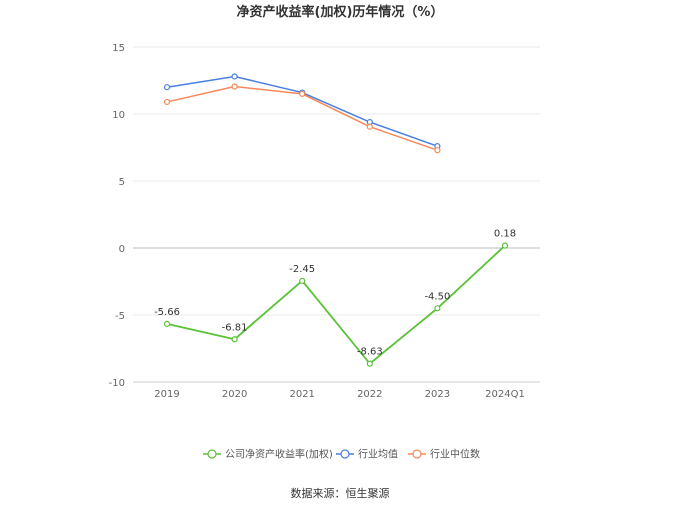  Describe the element at coordinates (340, 12) in the screenshot. I see `chart-title: 净资产收益率(加权)历年情况（%）` at that location.